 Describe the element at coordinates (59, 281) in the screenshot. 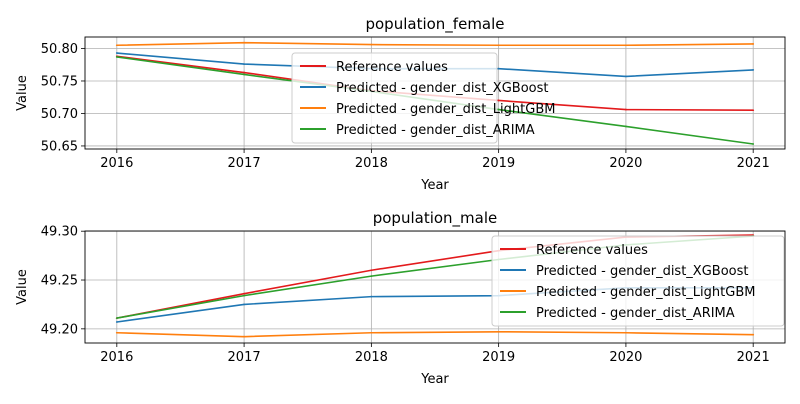

I see `y-tick-label: 49.25` at that location.